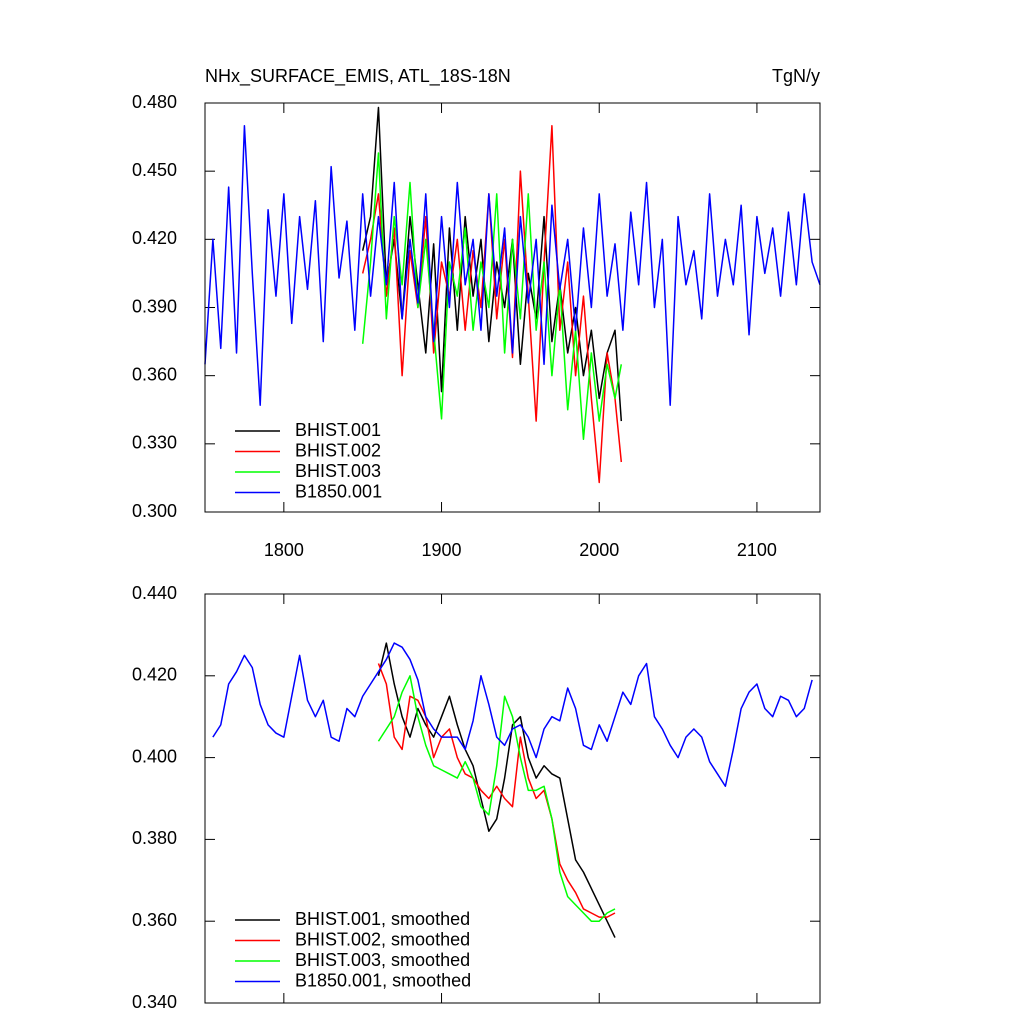 This screenshot has width=1024, height=1024. I want to click on chart-title: NHx_SURFACE_EMIS, ATL_18S-18N, so click(358, 76).